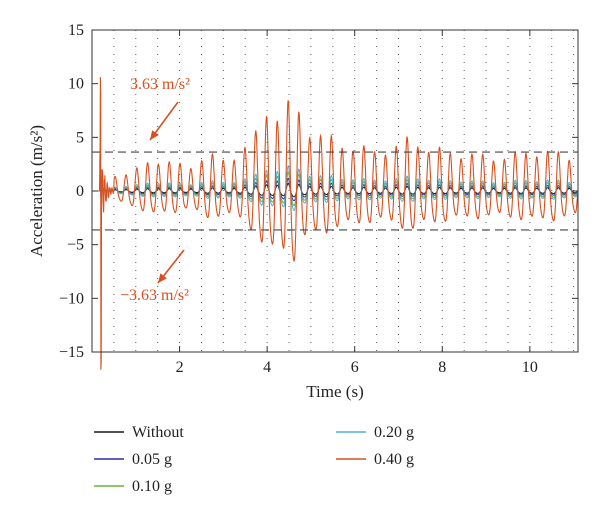  What do you see at coordinates (160, 84) in the screenshot?
I see `annotation-positive: 3.63 m/s²` at bounding box center [160, 84].